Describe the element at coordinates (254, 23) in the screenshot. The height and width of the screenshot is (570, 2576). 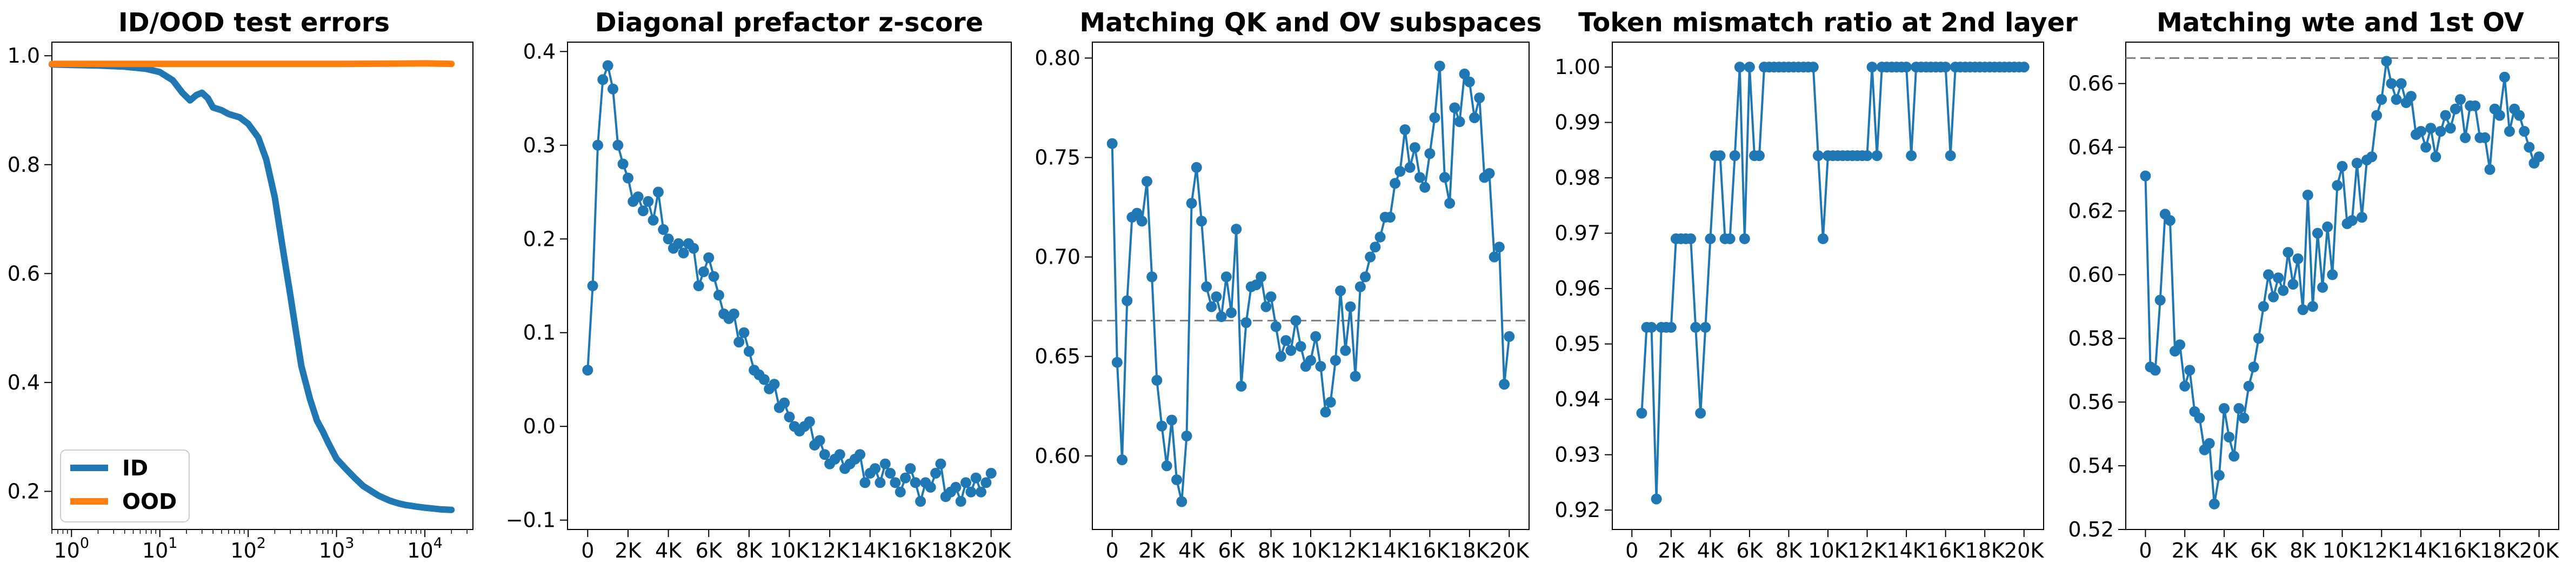
I see `chart-title: ID/OOD test errors` at that location.